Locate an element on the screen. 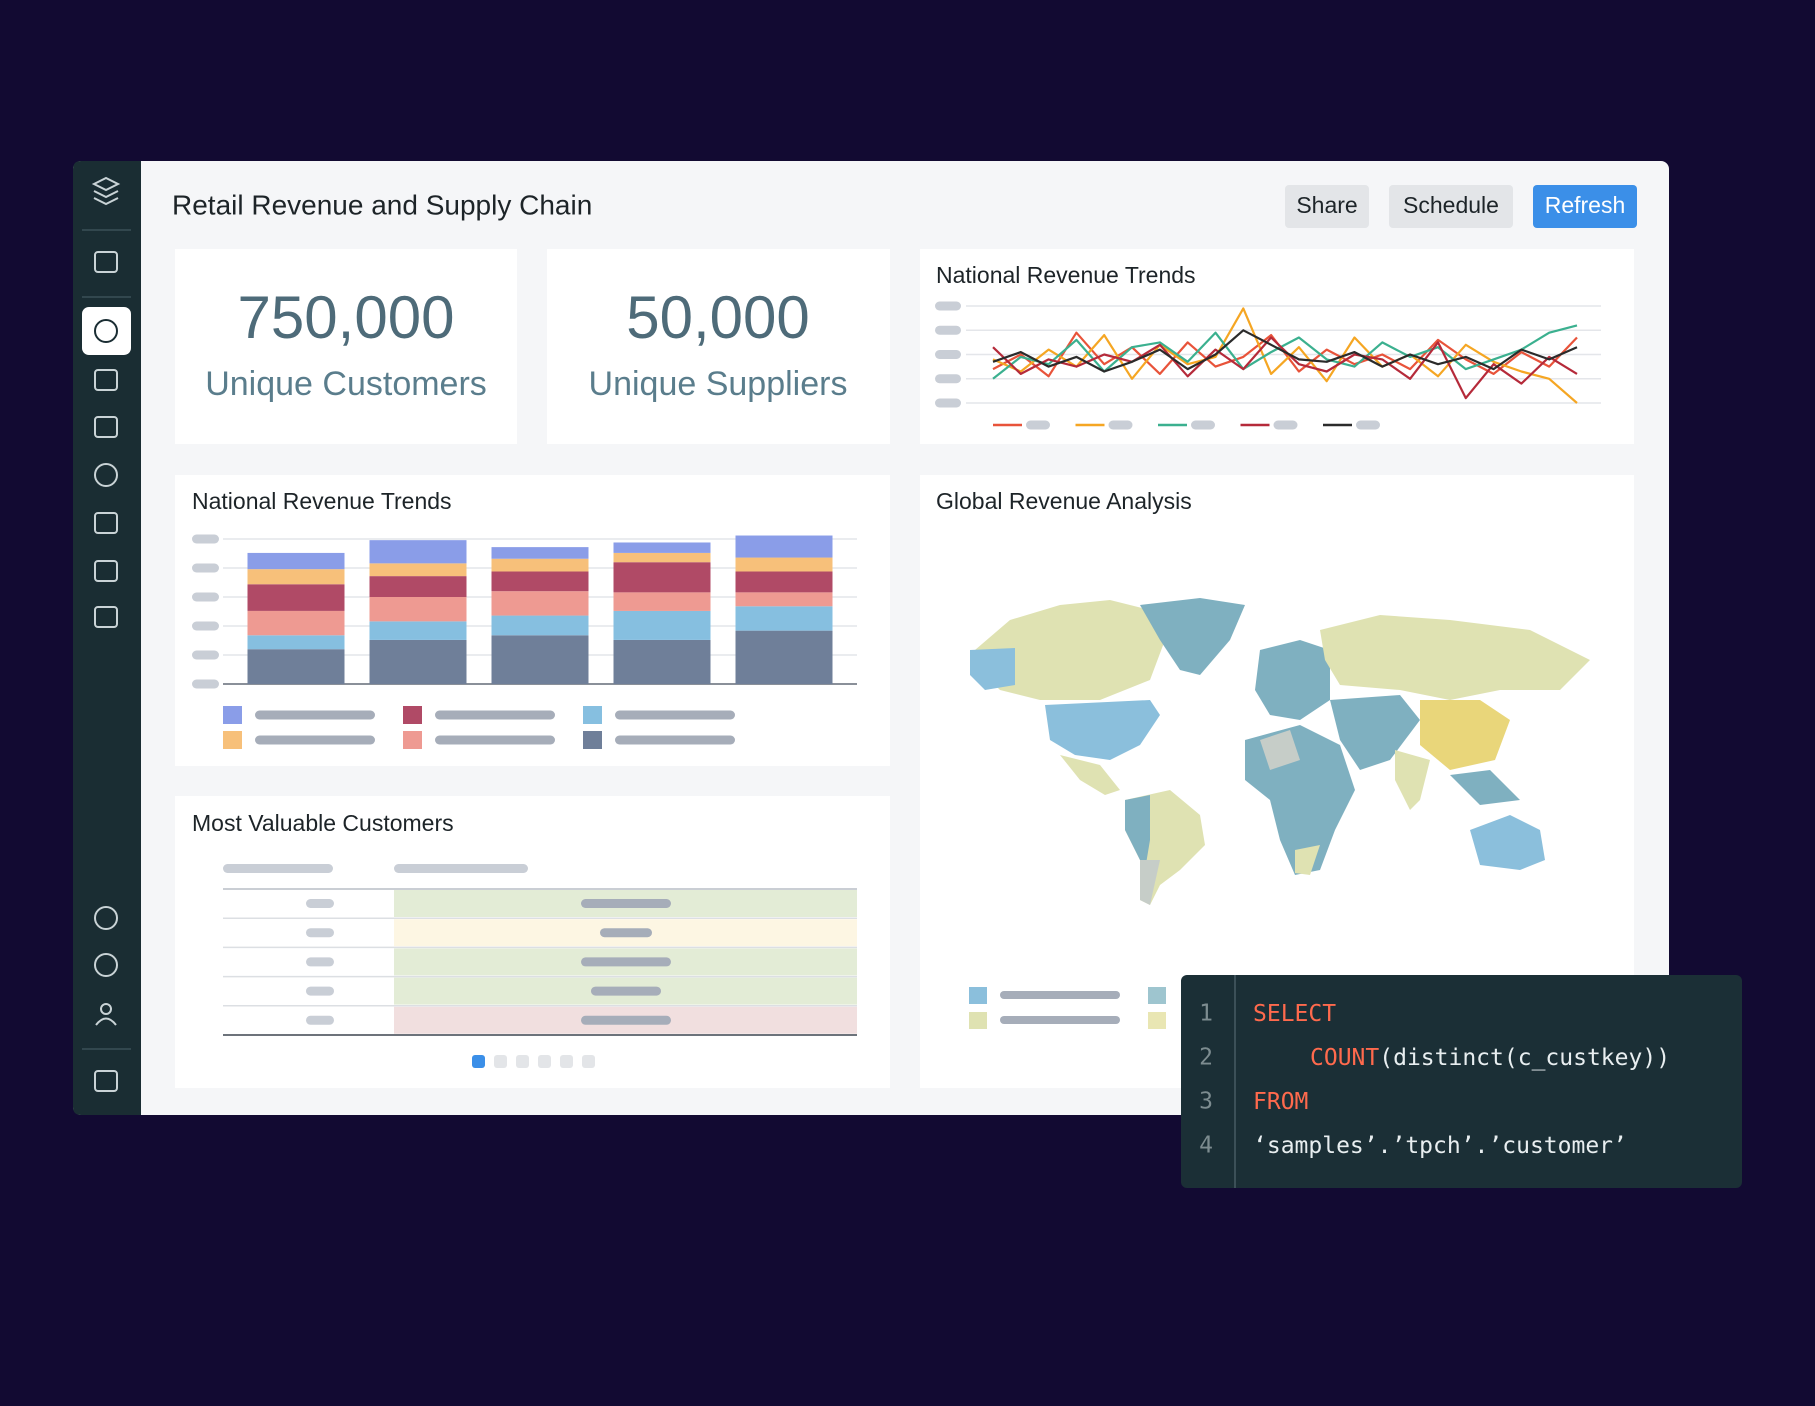  kpi-value: 50,000 is located at coordinates (718, 317).